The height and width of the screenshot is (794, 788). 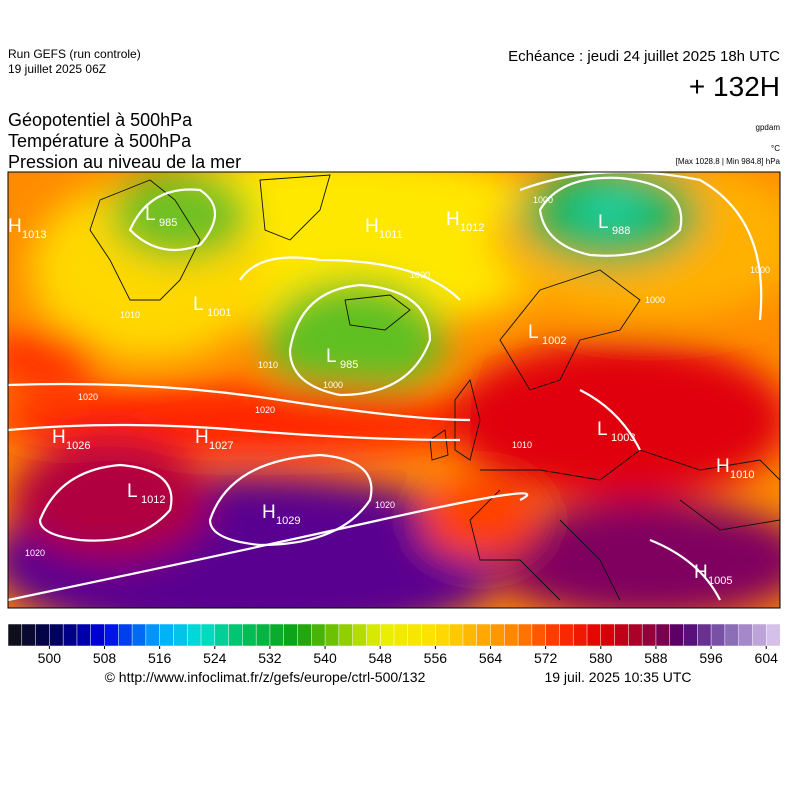 What do you see at coordinates (74, 54) in the screenshot?
I see `run: Run GEFS (run controle)` at bounding box center [74, 54].